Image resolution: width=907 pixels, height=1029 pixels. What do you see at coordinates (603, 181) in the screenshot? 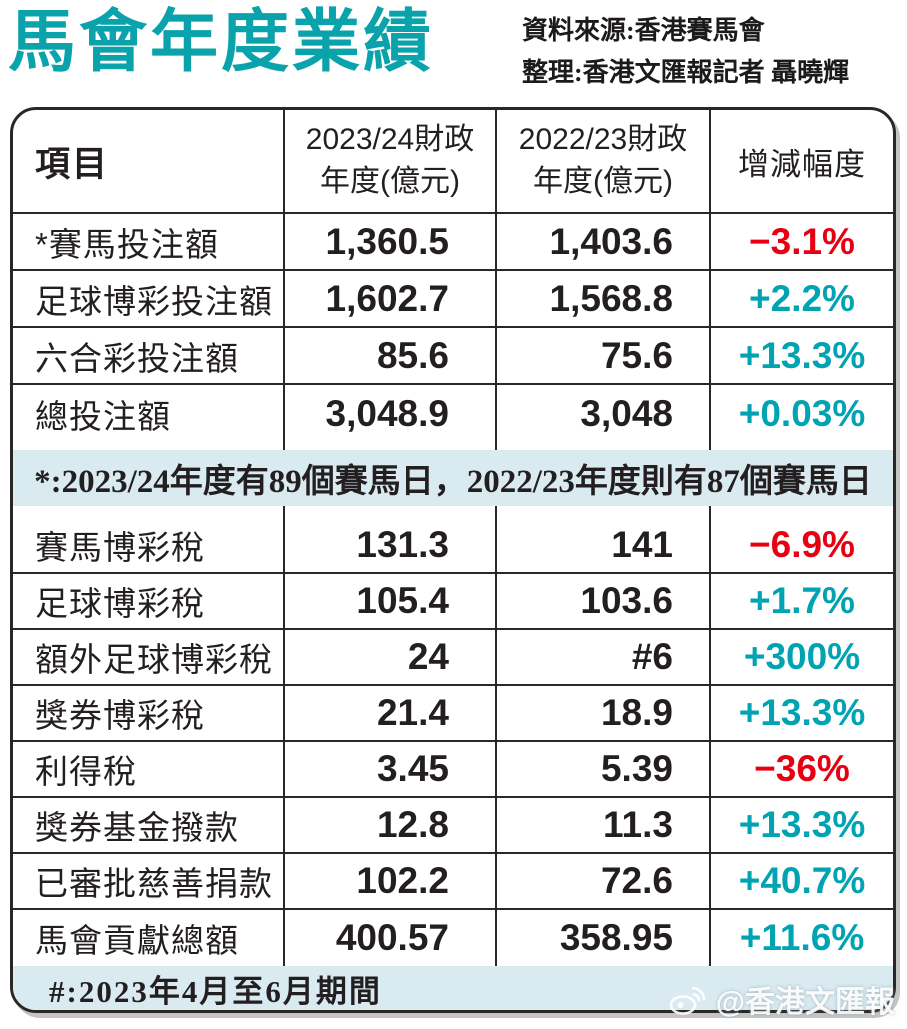
I see `fy2022-23-header-line2: 年度(億元)` at bounding box center [603, 181].